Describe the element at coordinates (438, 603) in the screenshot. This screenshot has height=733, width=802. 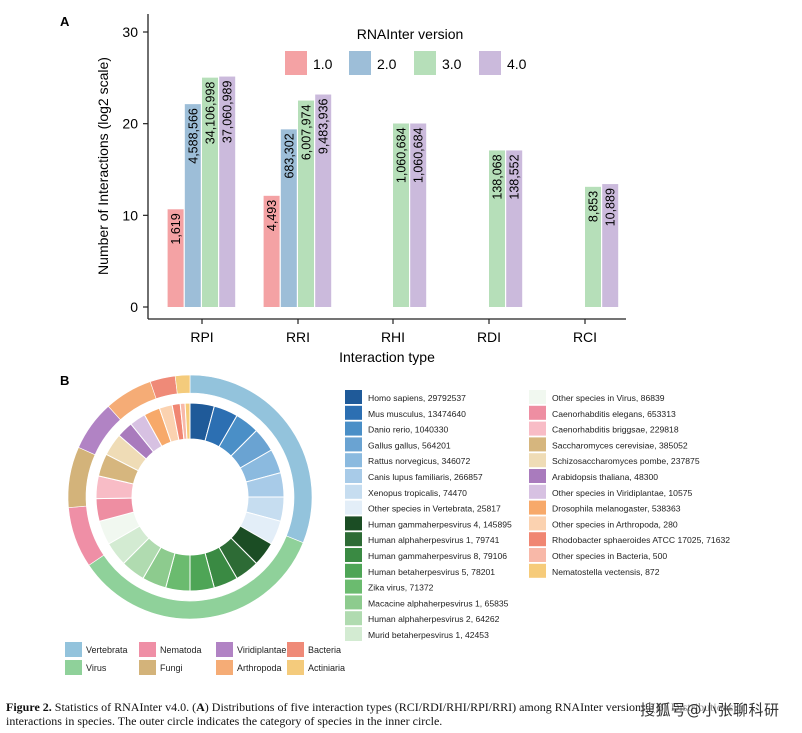
I see `species-legend-label: Macacine alphaherpesvirus 1, 65835` at that location.